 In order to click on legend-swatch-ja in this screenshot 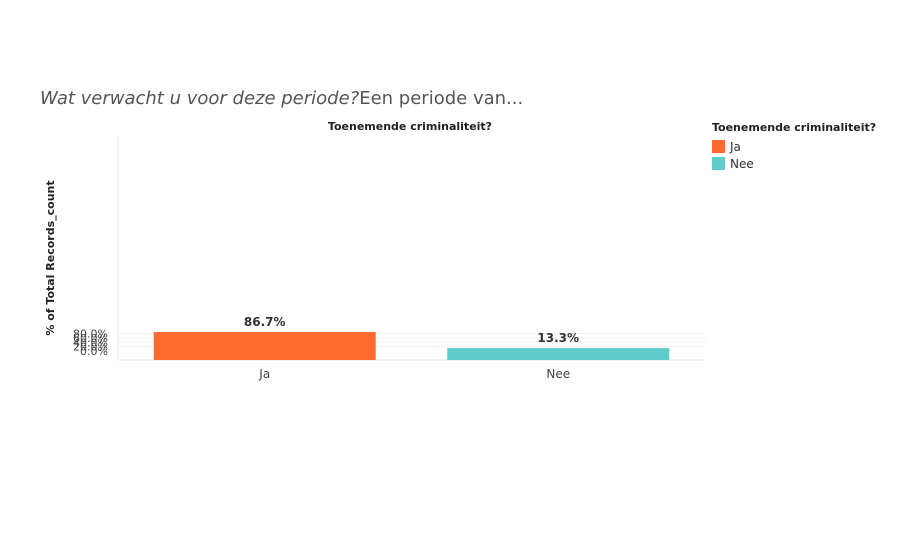, I will do `click(718, 146)`.